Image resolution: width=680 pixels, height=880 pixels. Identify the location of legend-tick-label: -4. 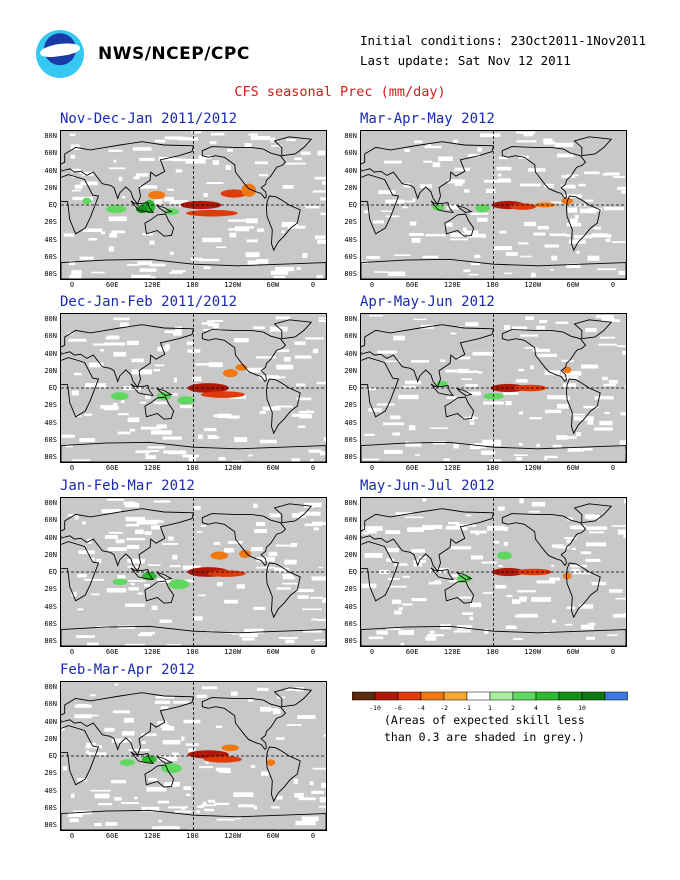
(421, 708).